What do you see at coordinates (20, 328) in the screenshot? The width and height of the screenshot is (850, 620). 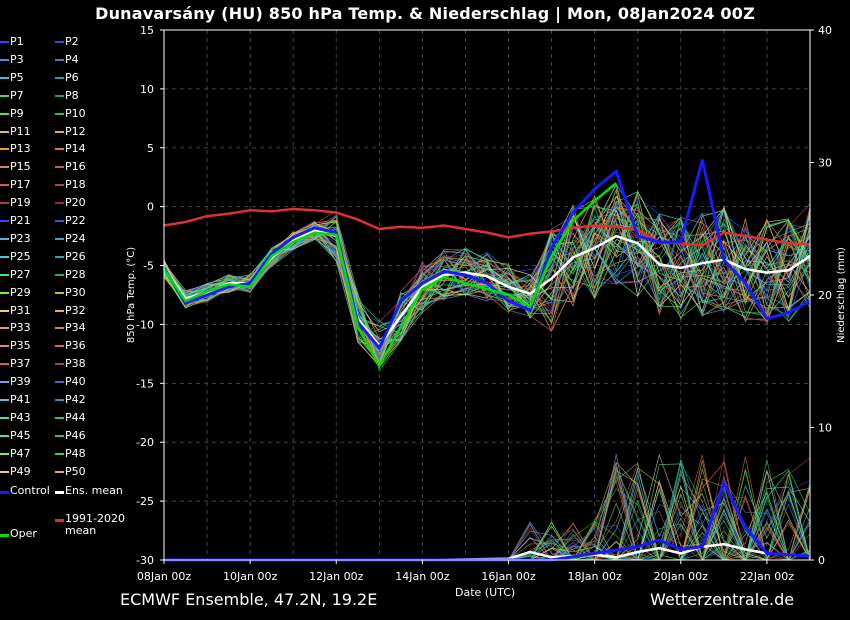 I see `legend-label: P33` at bounding box center [20, 328].